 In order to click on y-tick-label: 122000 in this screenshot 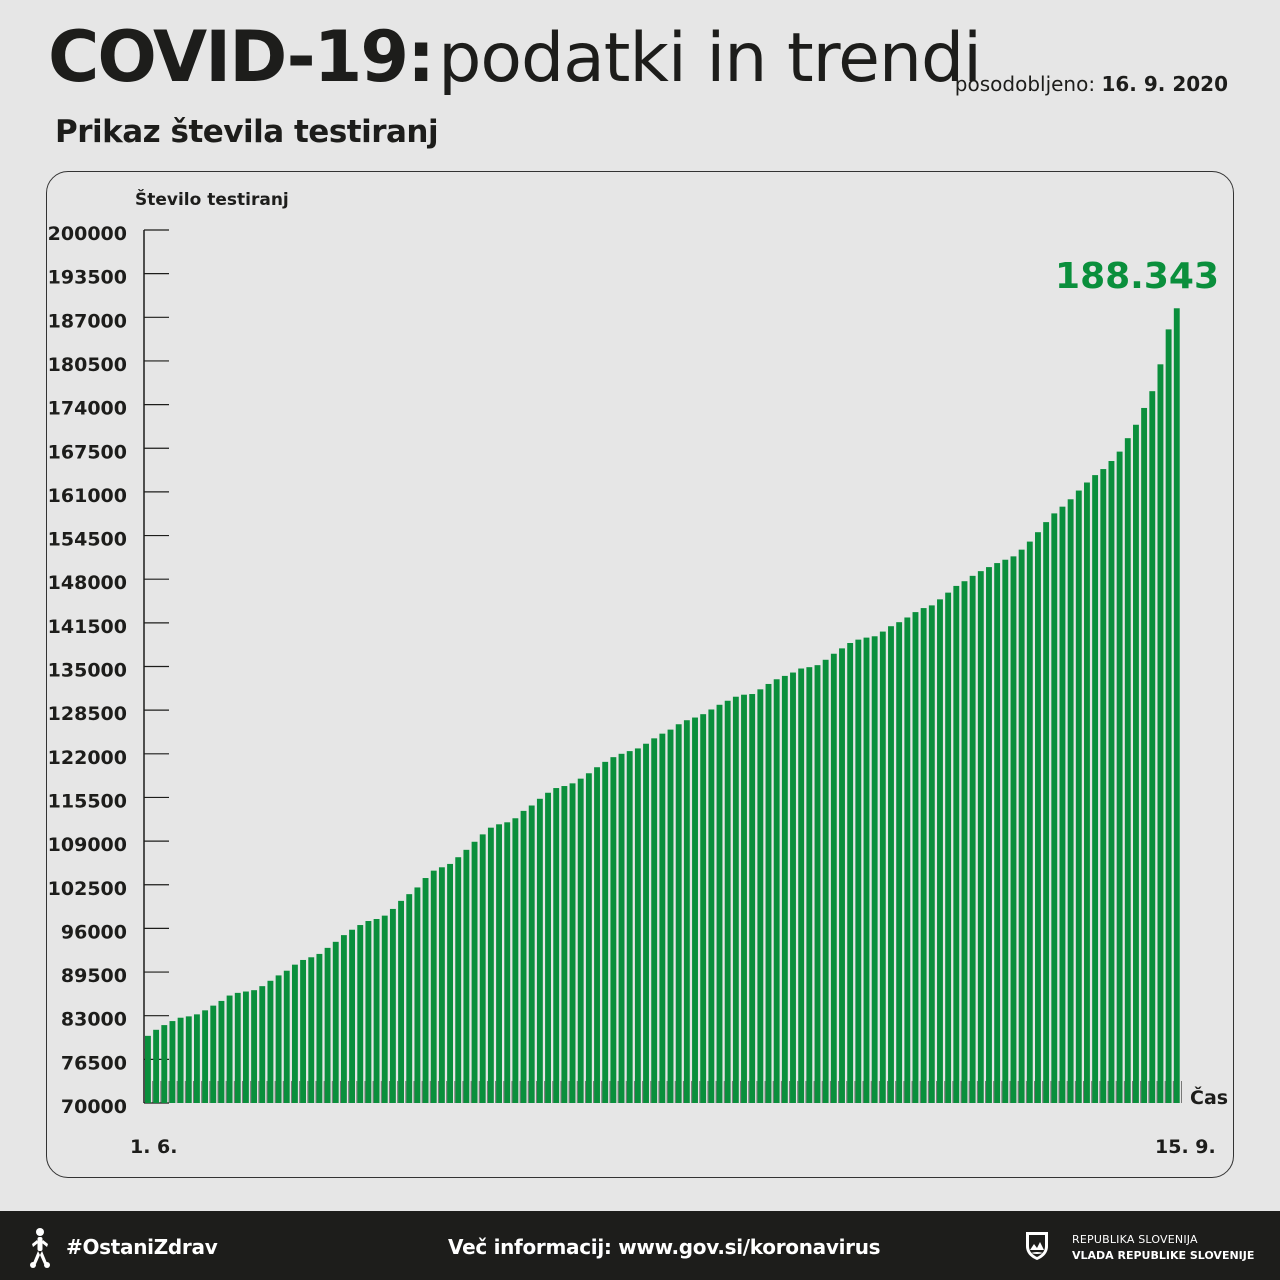, I will do `click(87, 758)`.